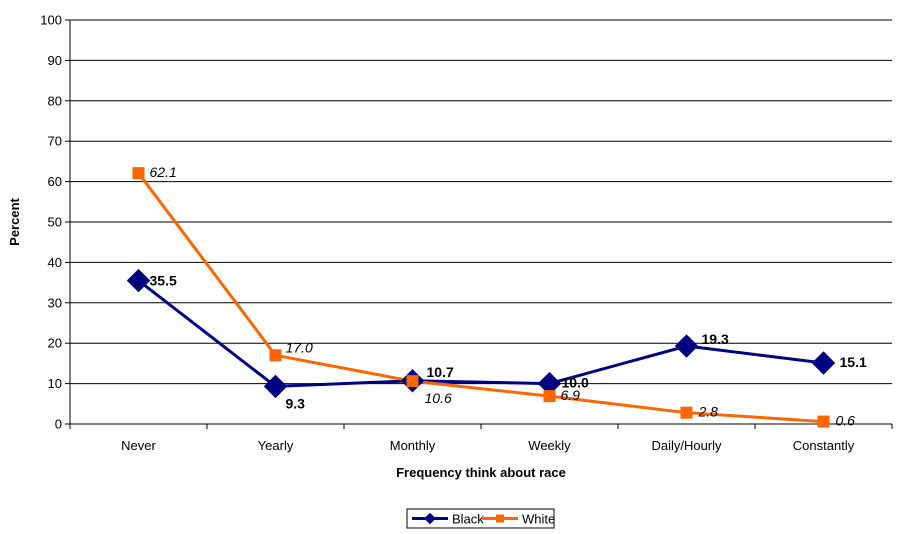 This screenshot has height=534, width=912. I want to click on y-tick-label: 20, so click(55, 343).